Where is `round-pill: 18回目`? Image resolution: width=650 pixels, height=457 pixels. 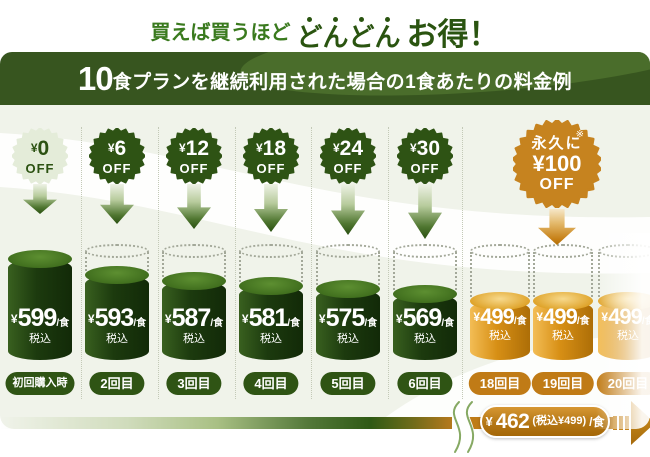
round-pill: 18回目 is located at coordinates (500, 383).